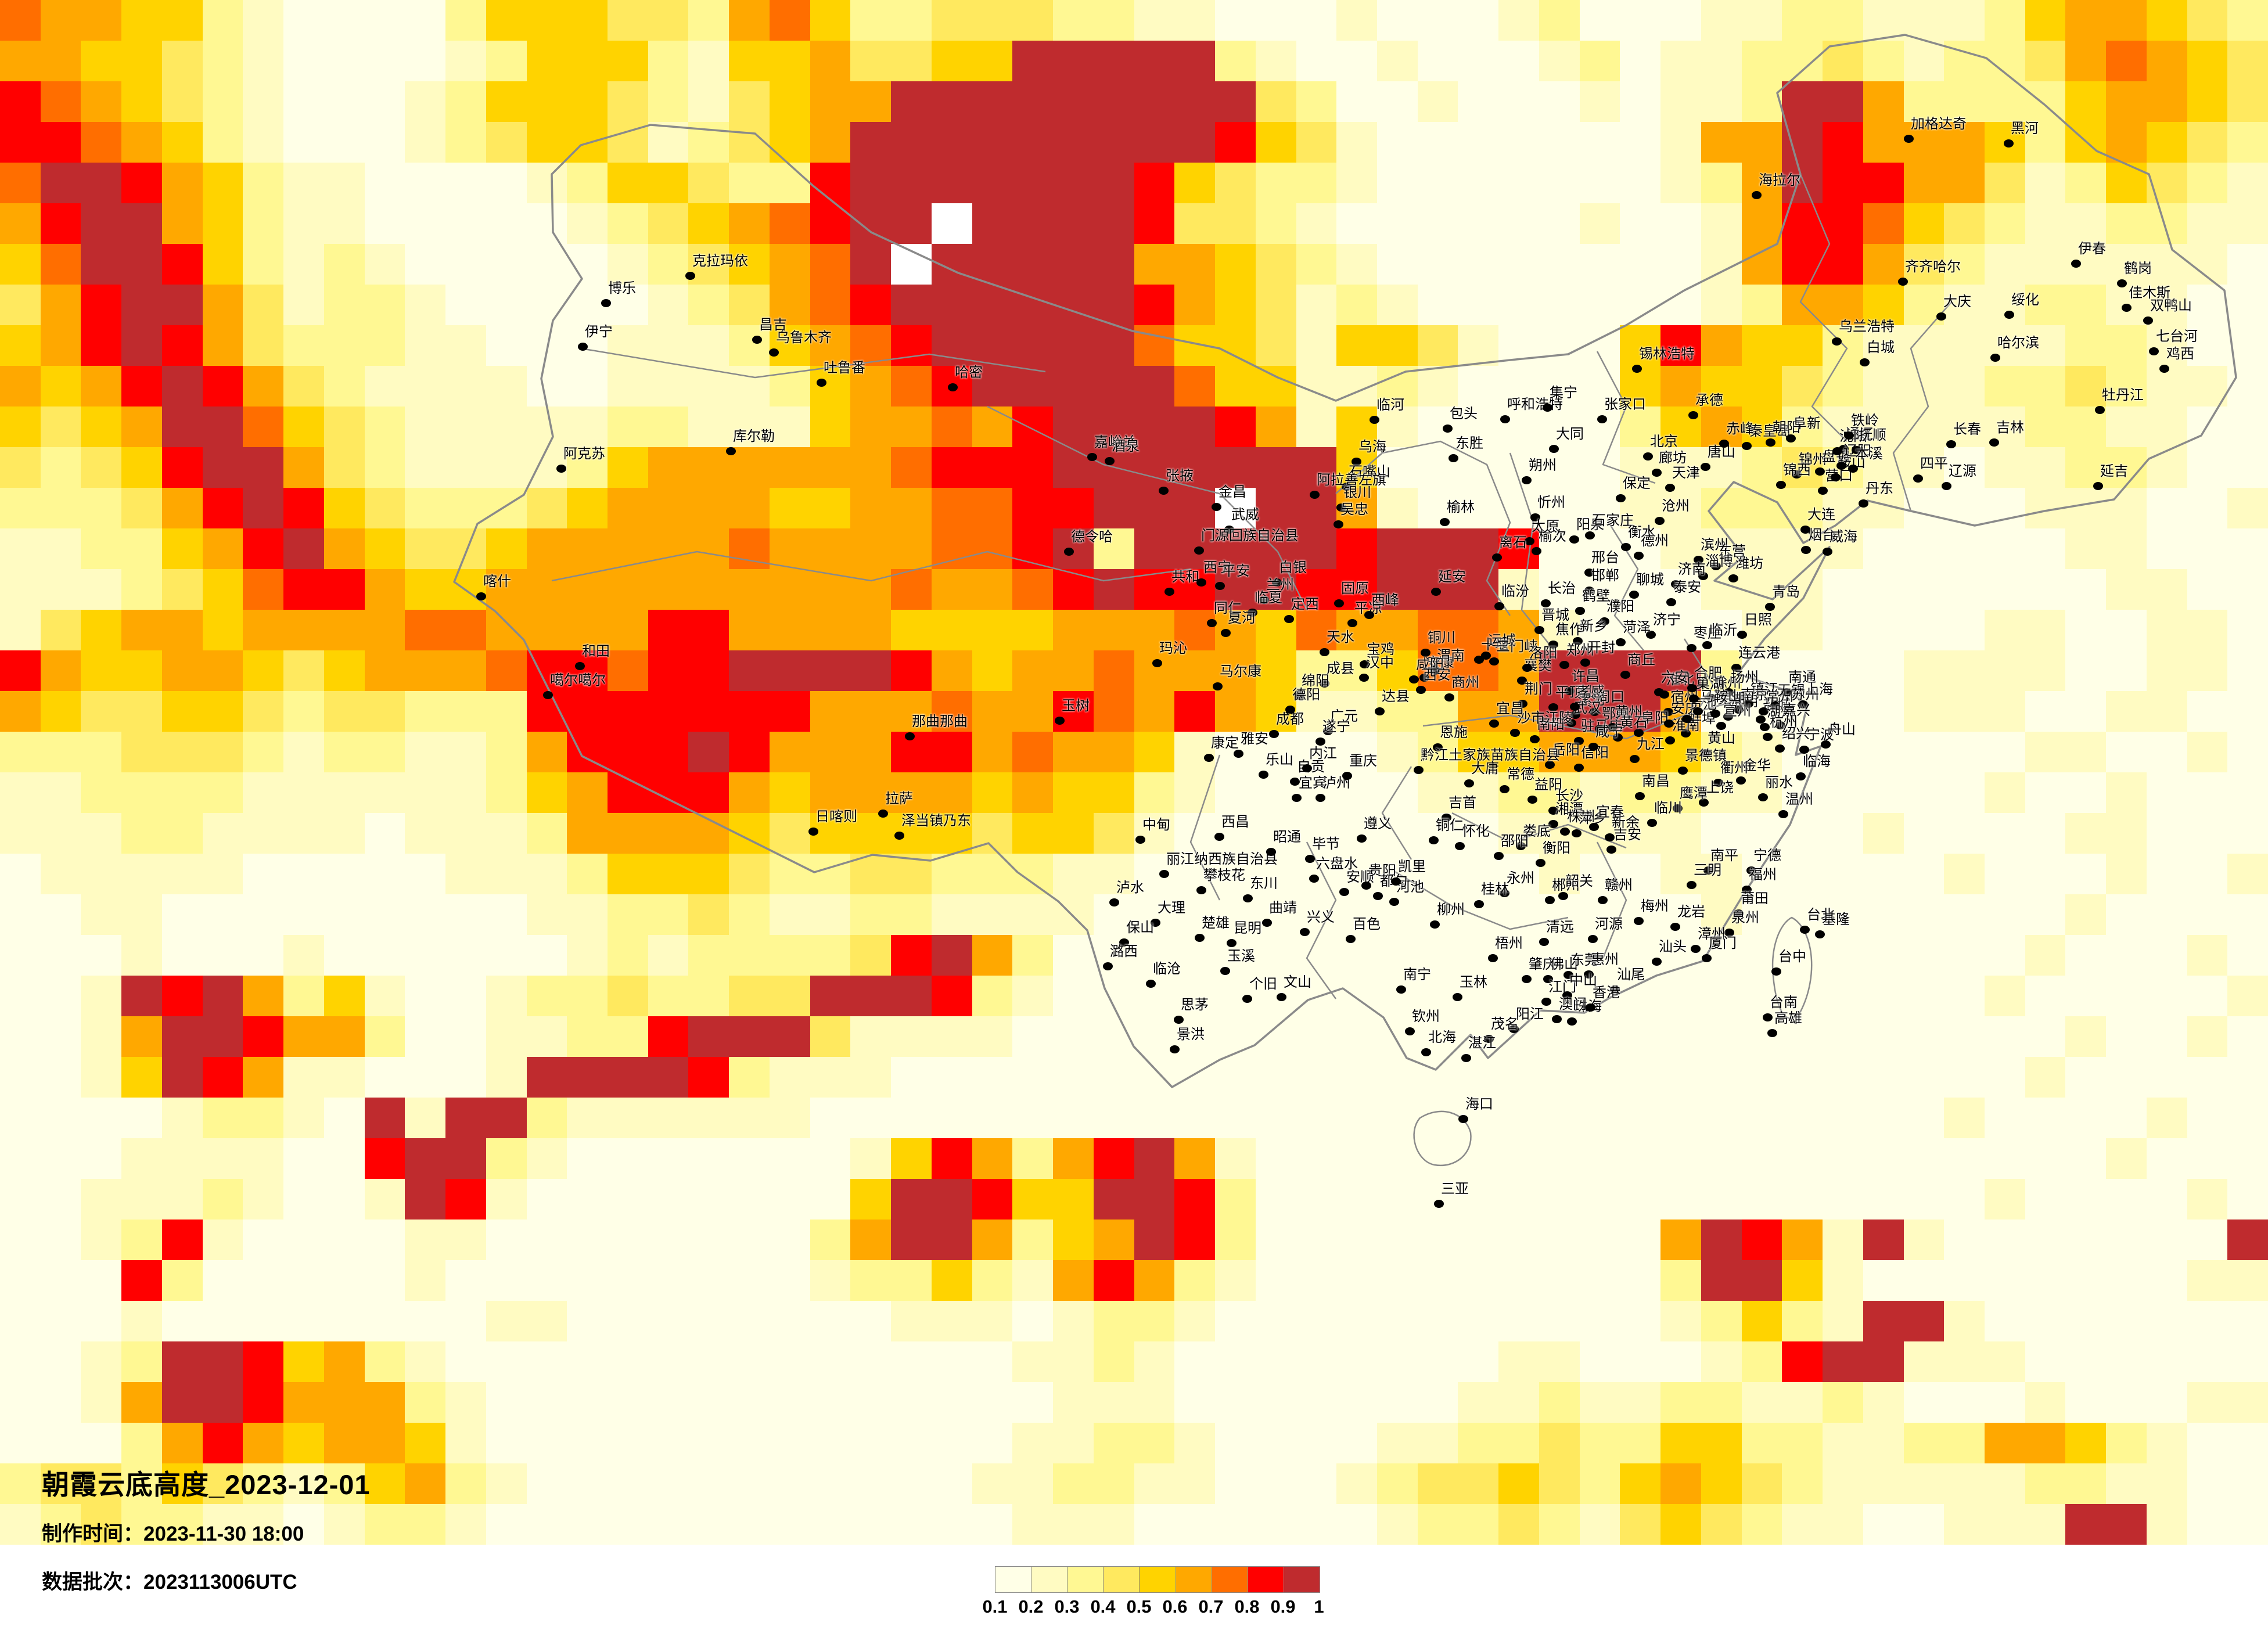 The image size is (2268, 1626). What do you see at coordinates (1462, 803) in the screenshot?
I see `city-label: 吉首` at bounding box center [1462, 803].